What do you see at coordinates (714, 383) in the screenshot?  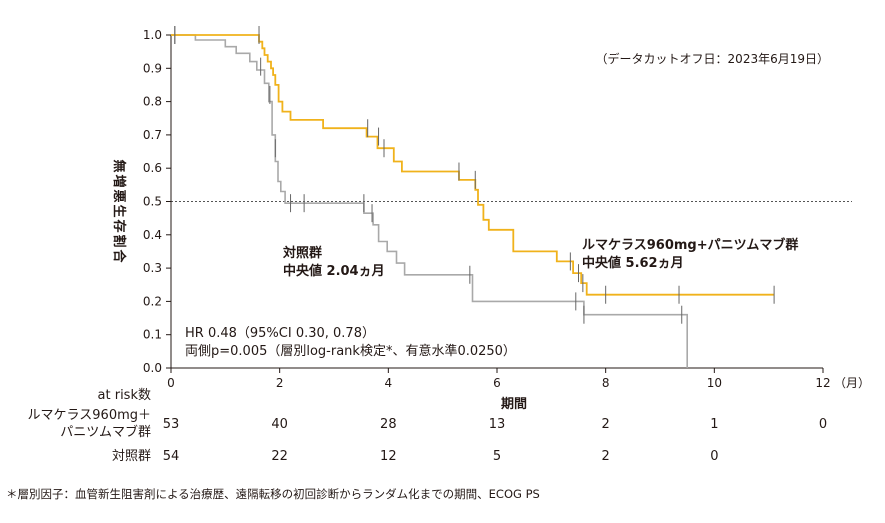 I see `x-tick-label: 10` at bounding box center [714, 383].